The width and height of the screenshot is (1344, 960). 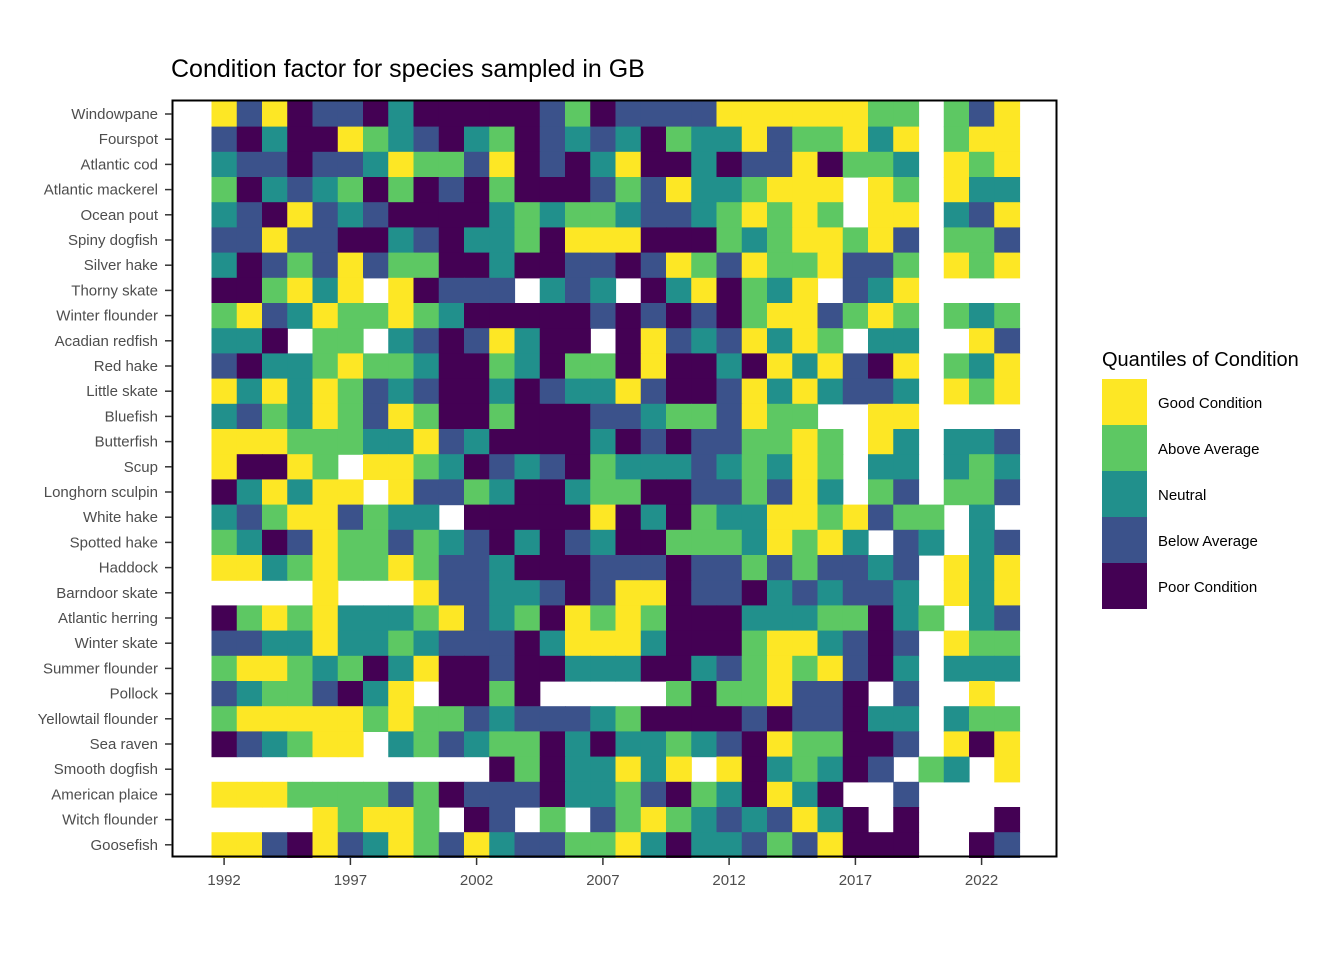 I want to click on y-tick-label: Spotted hake, so click(x=114, y=542).